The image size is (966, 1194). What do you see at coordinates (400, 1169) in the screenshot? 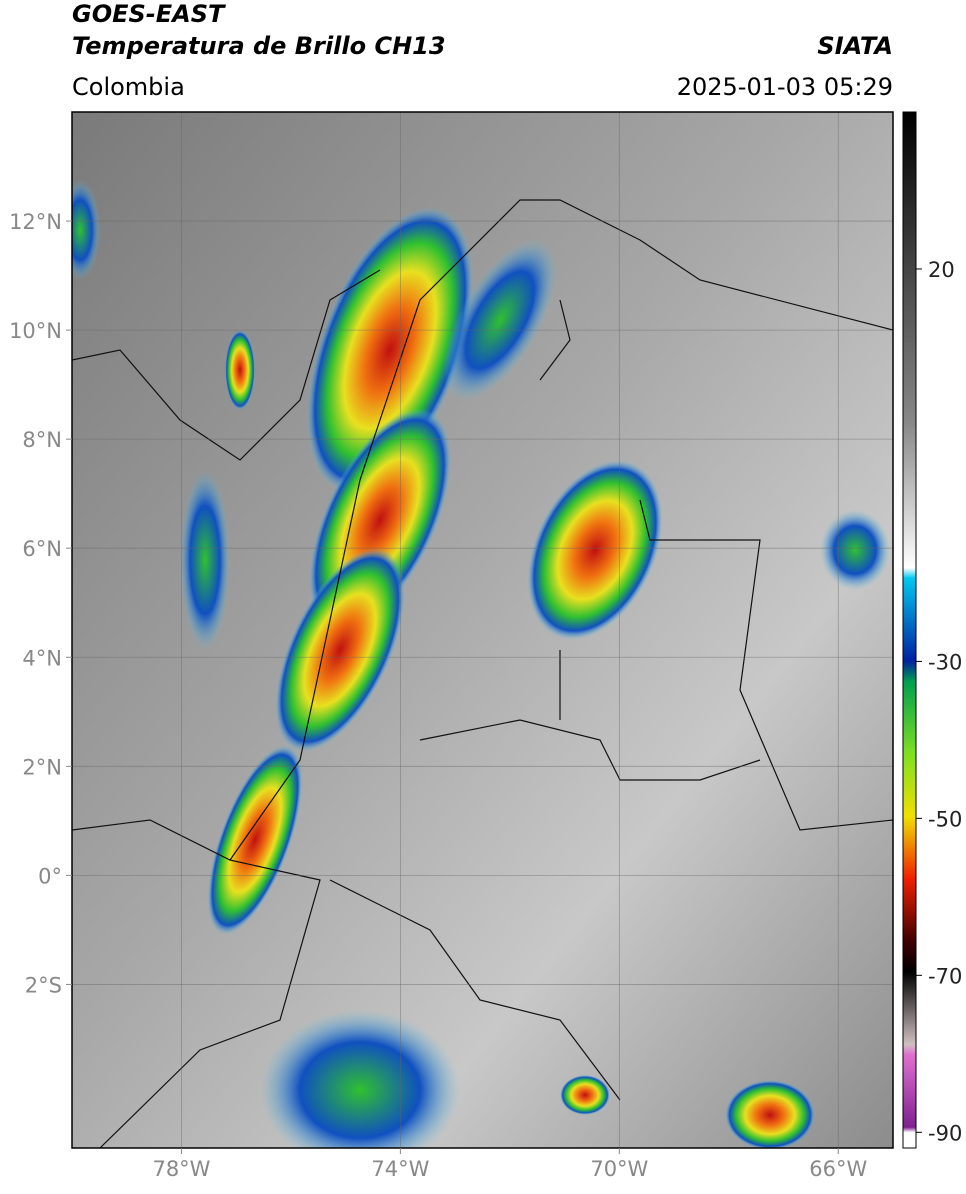
I see `x-tick-label: 74°W` at bounding box center [400, 1169].